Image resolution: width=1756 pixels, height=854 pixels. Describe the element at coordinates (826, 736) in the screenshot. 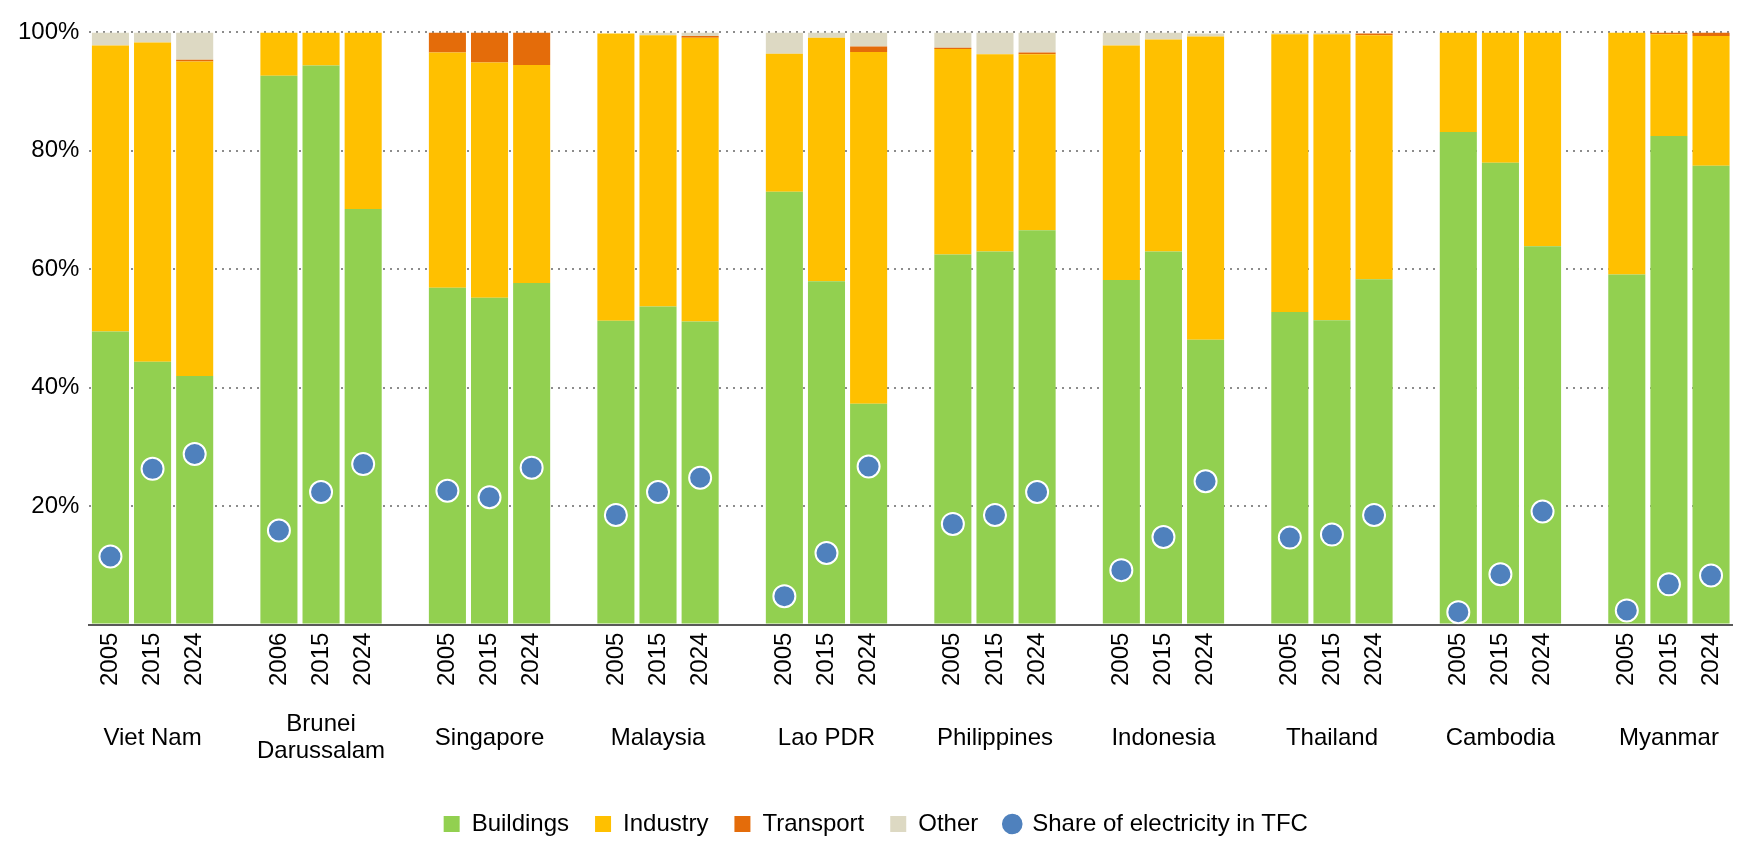

I see `text: Lao PDR` at that location.